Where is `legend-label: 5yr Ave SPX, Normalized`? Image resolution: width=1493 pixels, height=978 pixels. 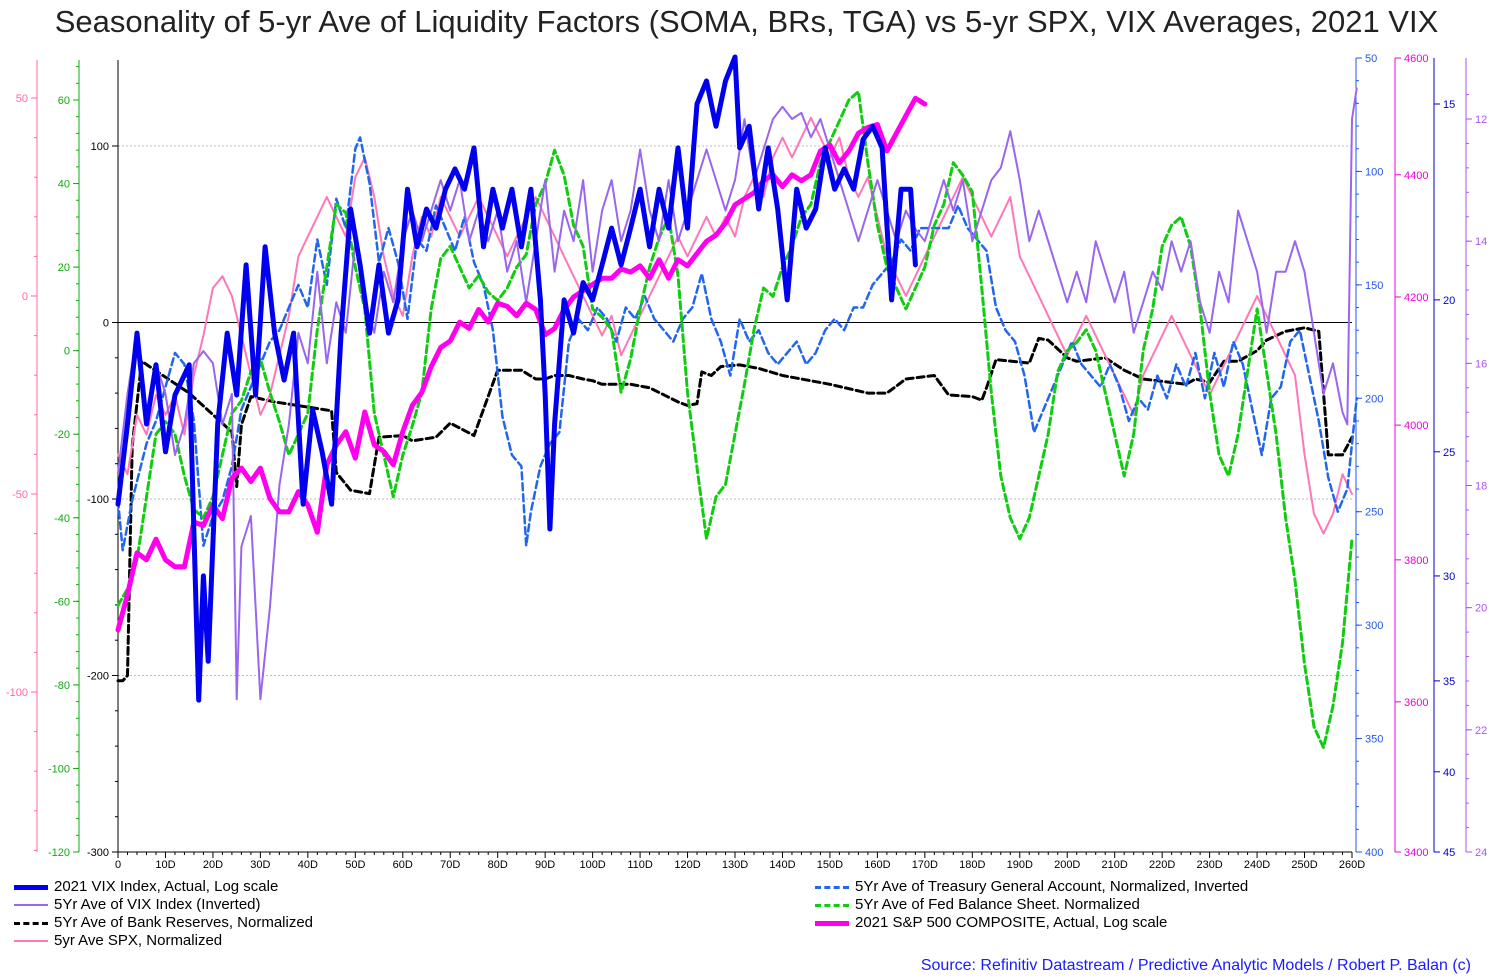 legend-label: 5yr Ave SPX, Normalized is located at coordinates (138, 940).